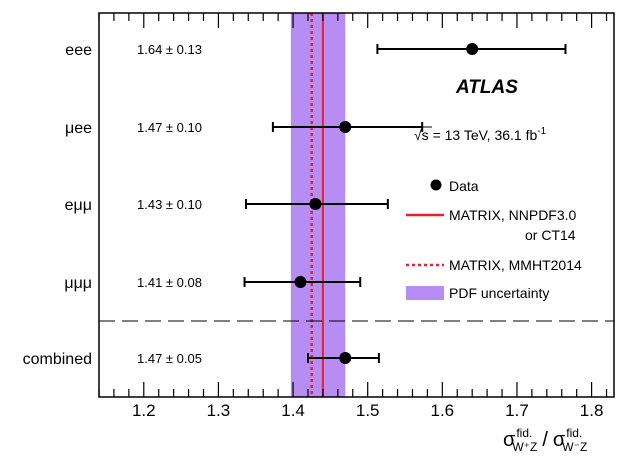 This screenshot has height=463, width=625. What do you see at coordinates (486, 87) in the screenshot?
I see `atlas-label: ATLAS` at bounding box center [486, 87].